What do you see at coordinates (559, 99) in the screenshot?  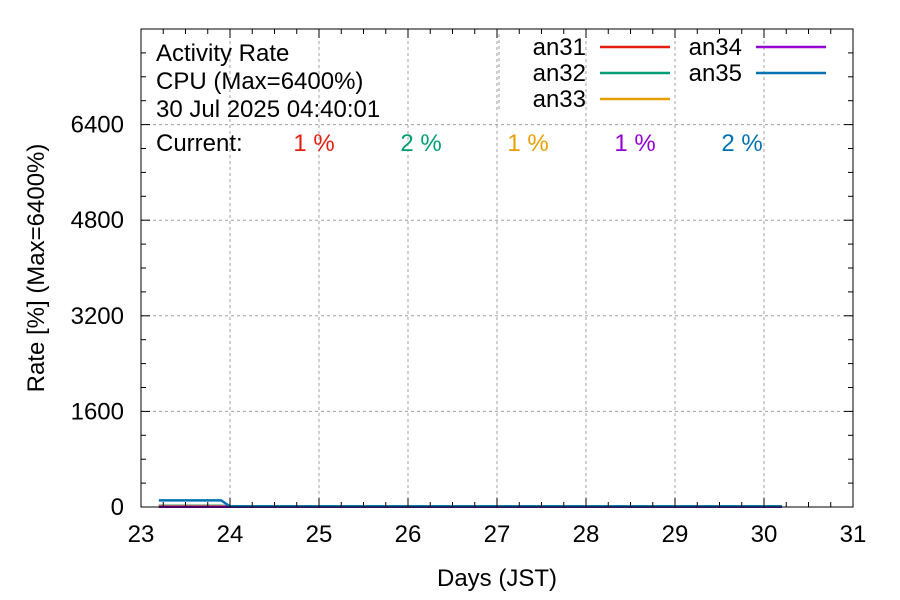 I see `legend-label-an33: an33` at bounding box center [559, 99].